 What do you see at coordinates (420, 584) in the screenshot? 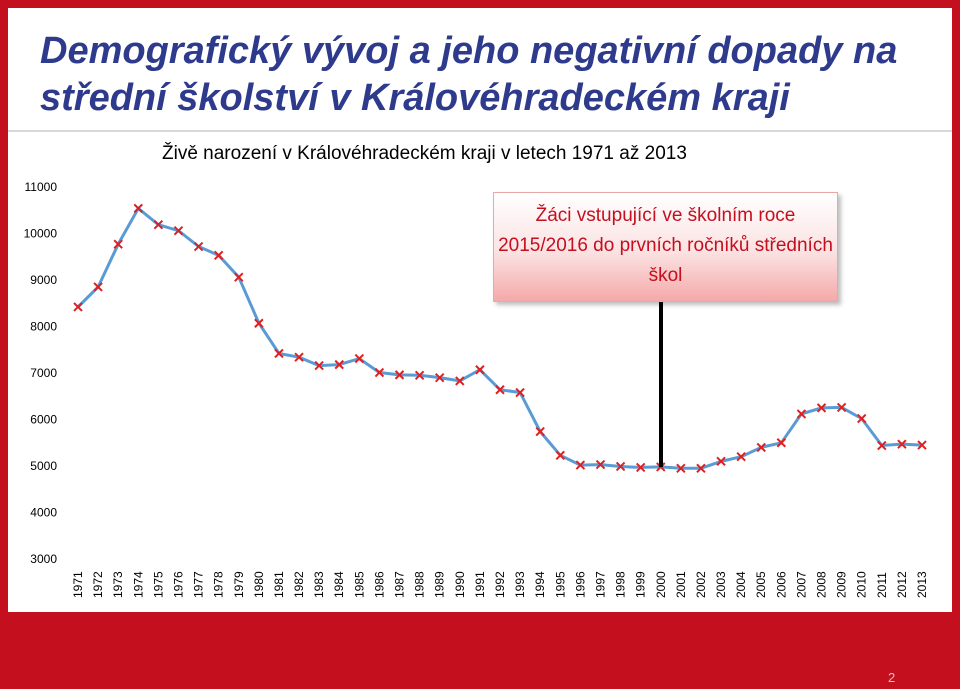
I see `x-tick-label: 1988` at bounding box center [420, 584].